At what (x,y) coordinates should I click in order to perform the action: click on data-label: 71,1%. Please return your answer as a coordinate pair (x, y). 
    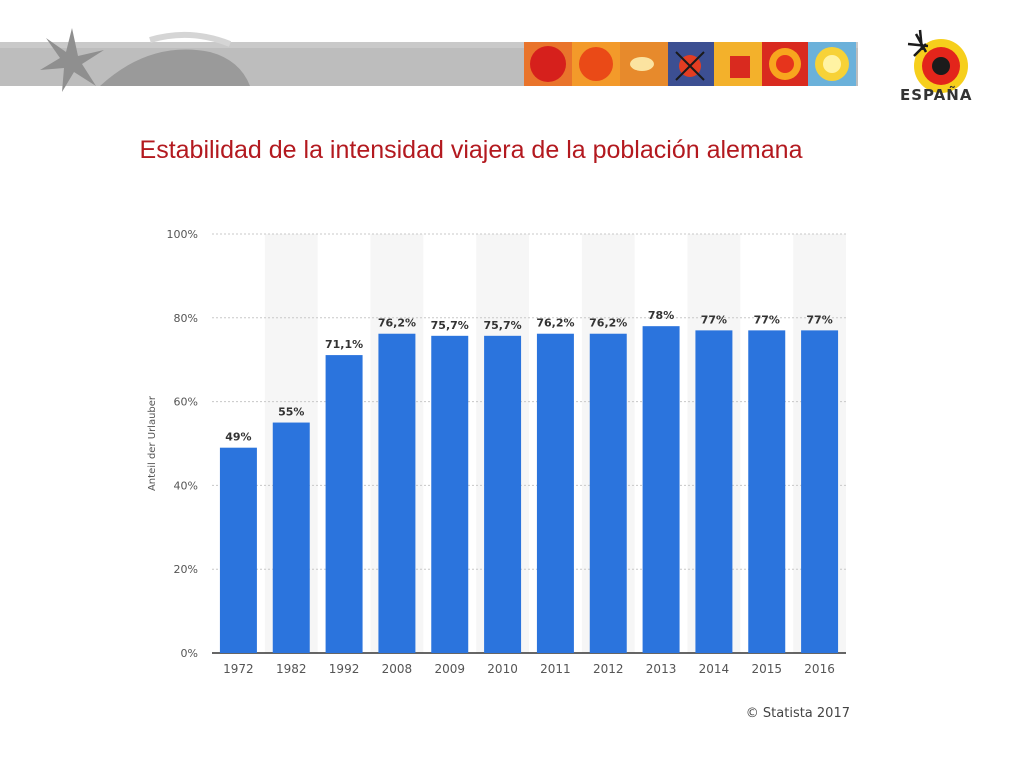
    Looking at the image, I should click on (344, 344).